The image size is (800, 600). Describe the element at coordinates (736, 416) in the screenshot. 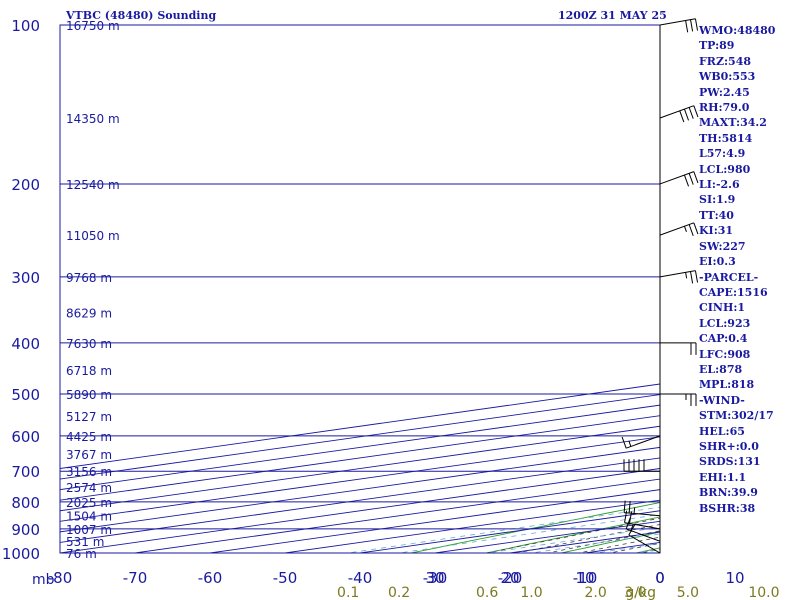

I see `index-entry: STM:302/17` at that location.